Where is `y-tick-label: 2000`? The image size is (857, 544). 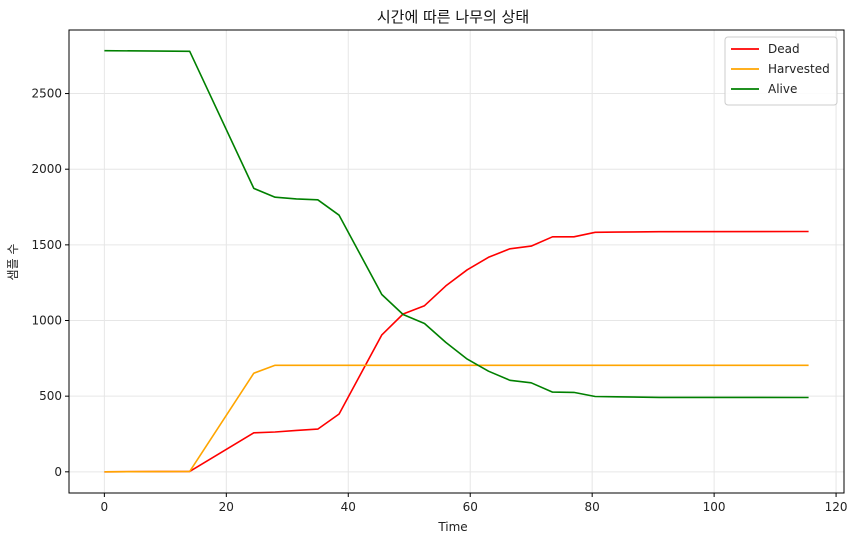 y-tick-label: 2000 is located at coordinates (46, 169).